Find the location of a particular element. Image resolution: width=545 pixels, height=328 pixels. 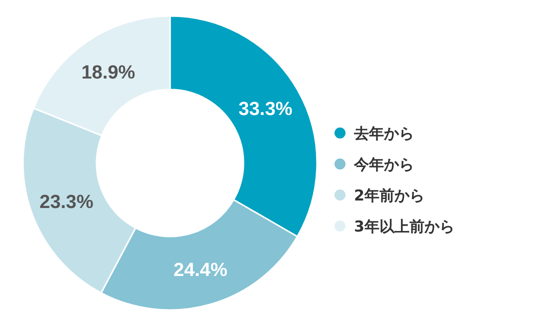

legend-label: 今年から is located at coordinates (383, 165).